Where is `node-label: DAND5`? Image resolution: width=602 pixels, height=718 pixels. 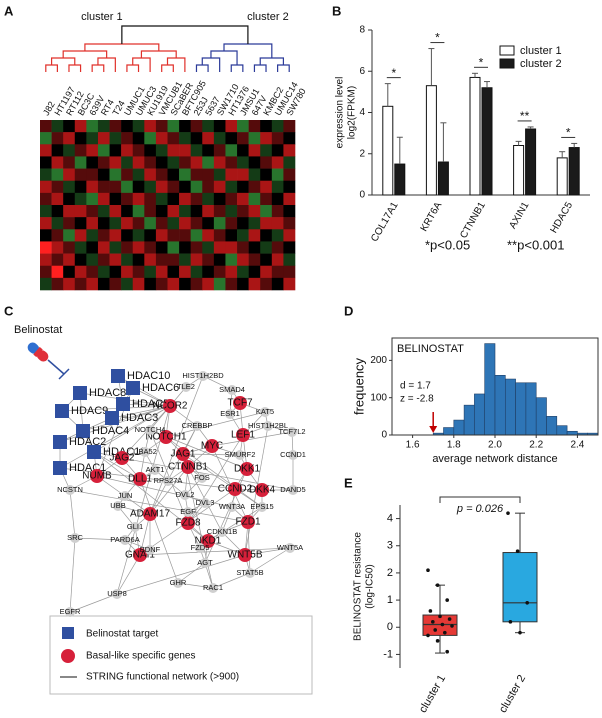 node-label: DAND5 is located at coordinates (292, 489).